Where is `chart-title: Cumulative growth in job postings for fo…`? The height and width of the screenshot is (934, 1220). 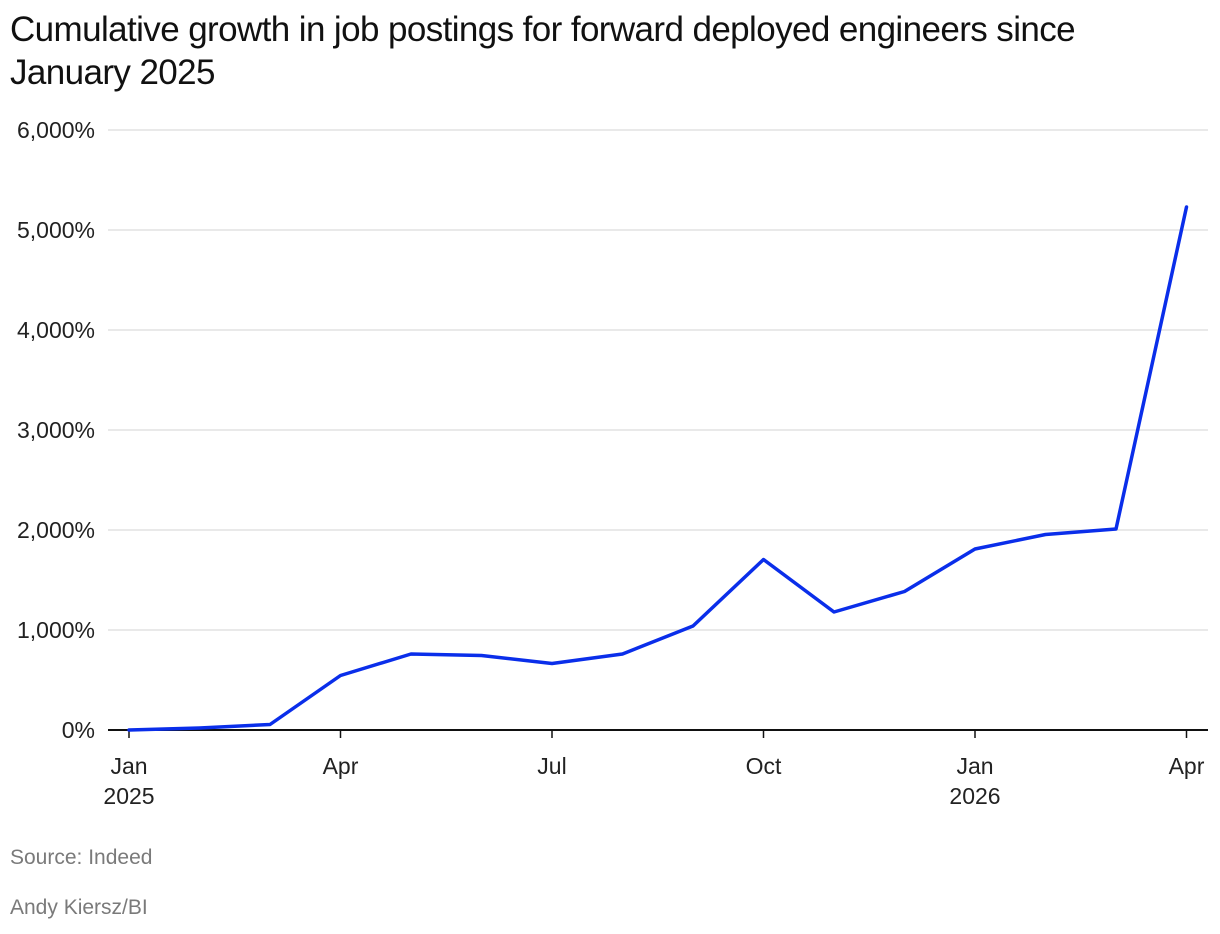
chart-title: Cumulative growth in job postings for fo… is located at coordinates (543, 51).